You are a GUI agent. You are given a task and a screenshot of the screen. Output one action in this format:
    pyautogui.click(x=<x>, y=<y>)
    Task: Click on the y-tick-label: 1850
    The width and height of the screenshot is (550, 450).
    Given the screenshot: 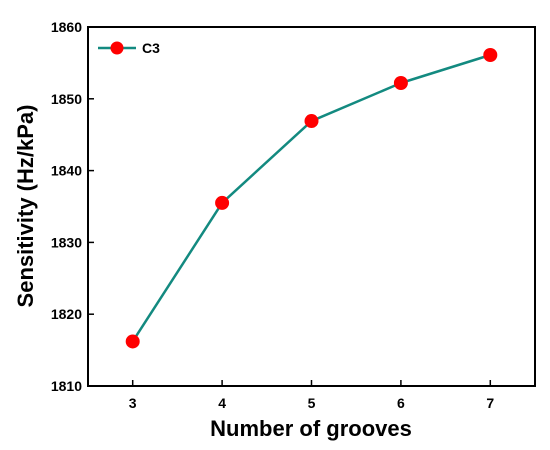 What is the action you would take?
    pyautogui.click(x=66, y=99)
    